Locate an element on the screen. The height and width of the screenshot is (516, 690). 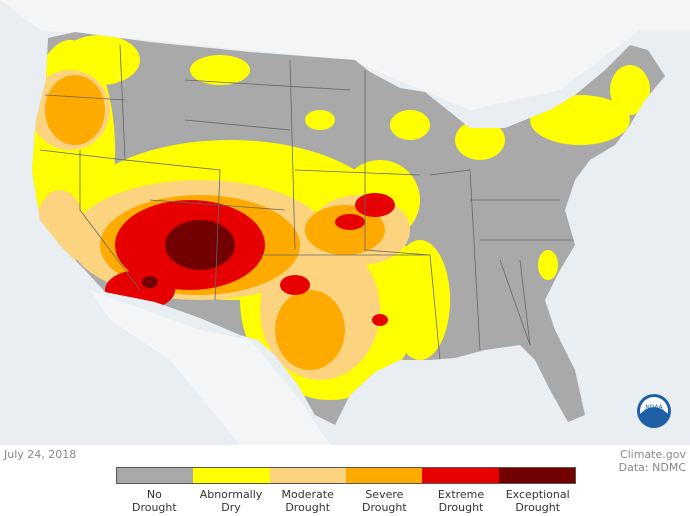
credit-data: Data: NDMC is located at coordinates (652, 467).